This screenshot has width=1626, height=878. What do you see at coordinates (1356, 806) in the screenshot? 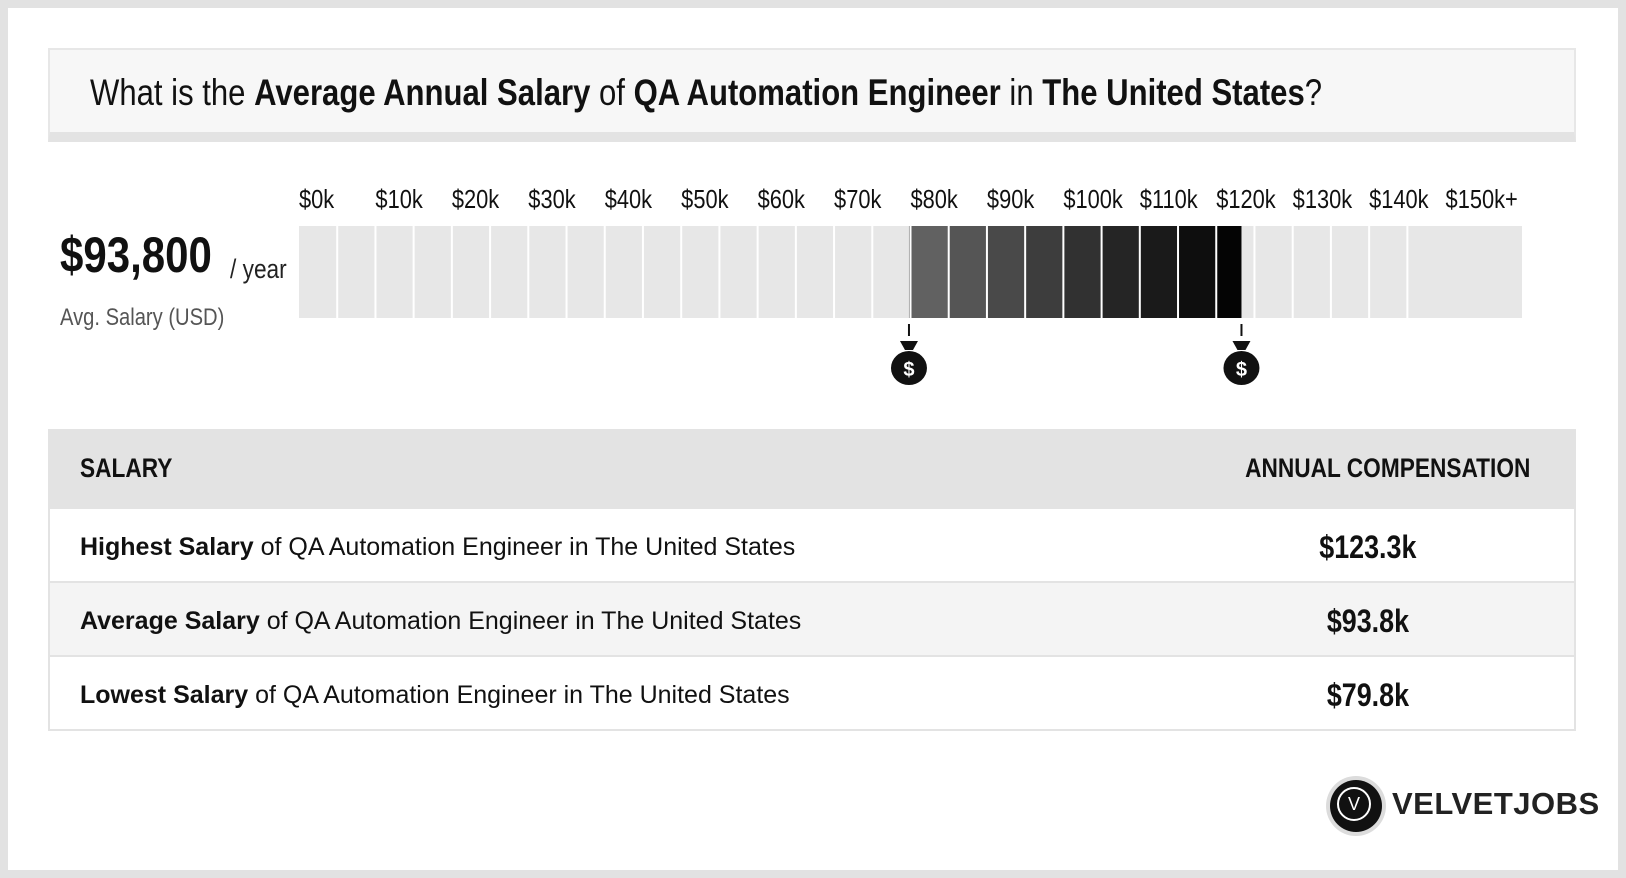
I see `logo-circle-icon: V` at bounding box center [1356, 806].